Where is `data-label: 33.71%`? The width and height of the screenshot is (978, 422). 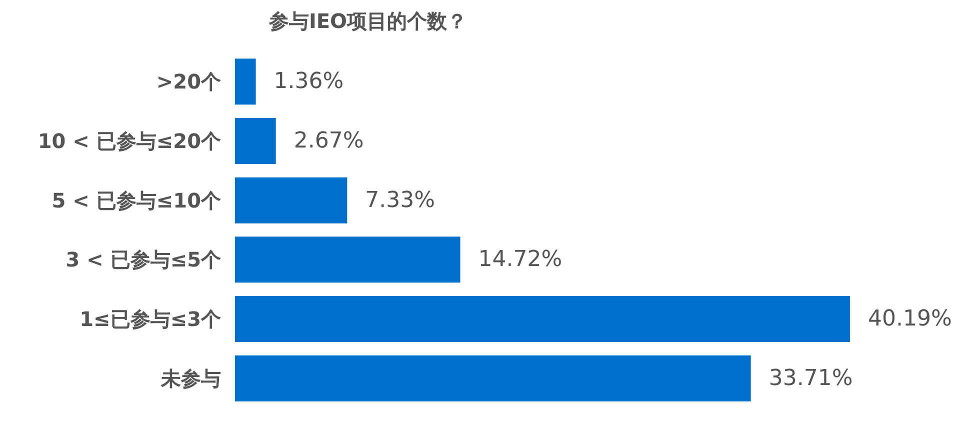 data-label: 33.71% is located at coordinates (810, 378).